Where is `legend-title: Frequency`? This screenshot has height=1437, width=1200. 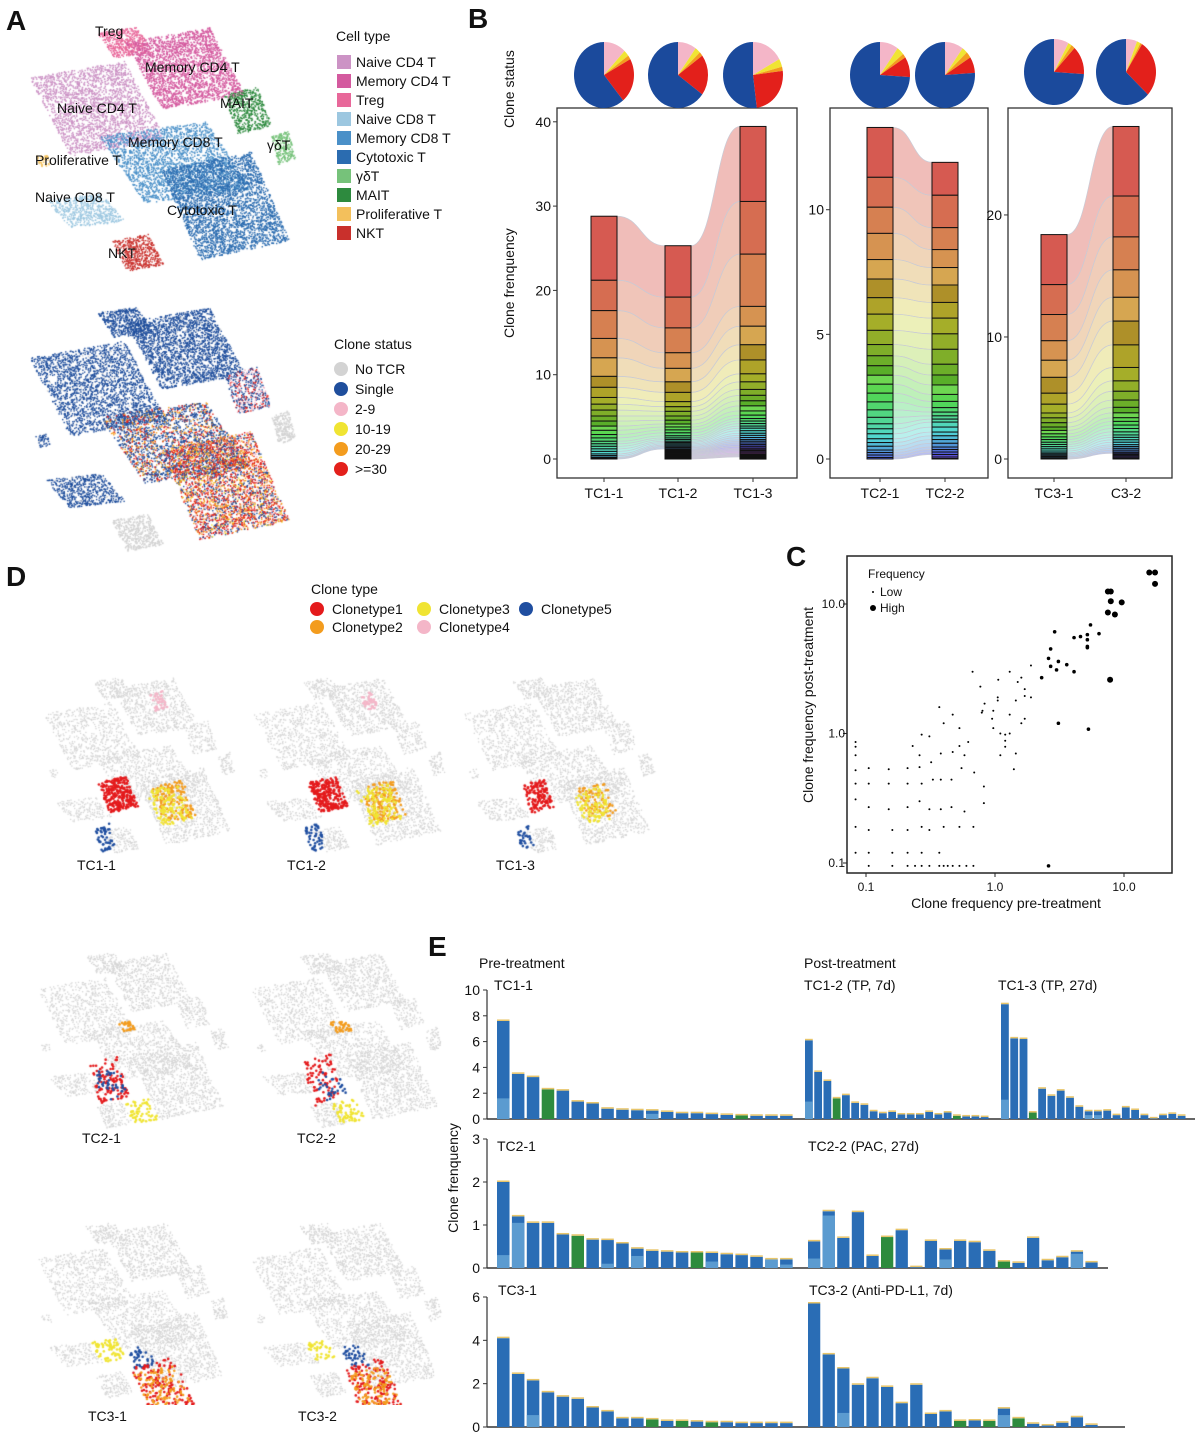 legend-title: Frequency is located at coordinates (896, 574).